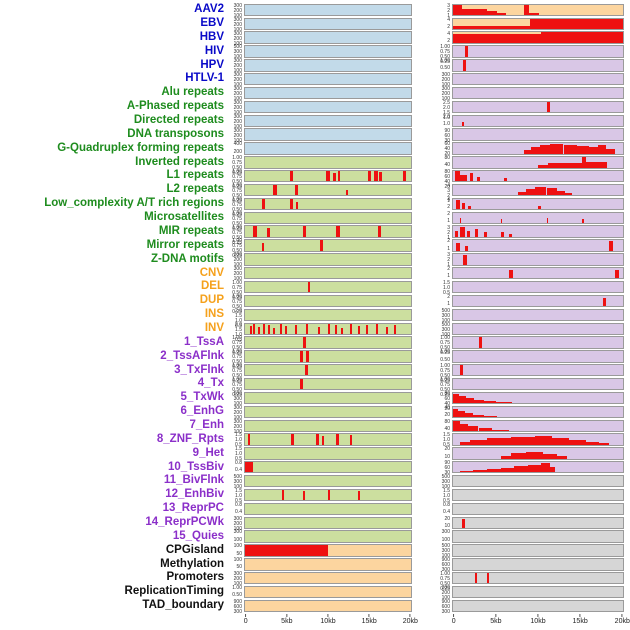 This screenshot has width=630, height=630. I want to click on track-label: Methylation, so click(192, 563).